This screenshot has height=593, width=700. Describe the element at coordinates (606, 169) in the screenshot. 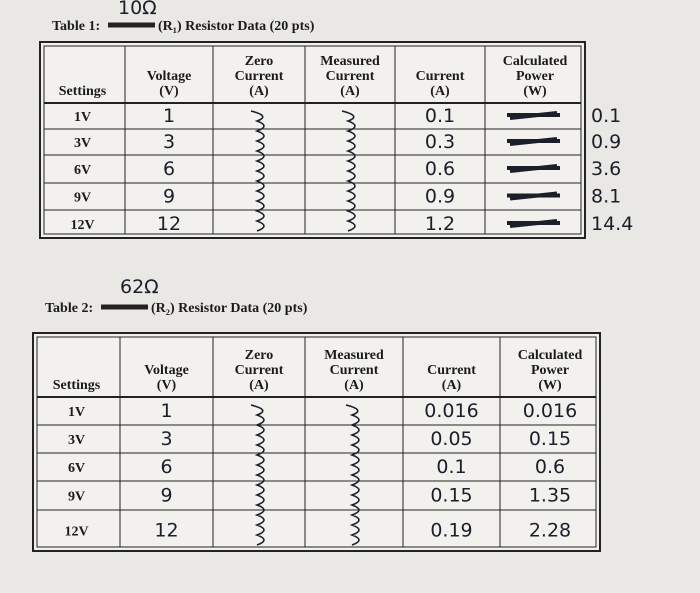

I see `handwritten-value: 3.6` at that location.